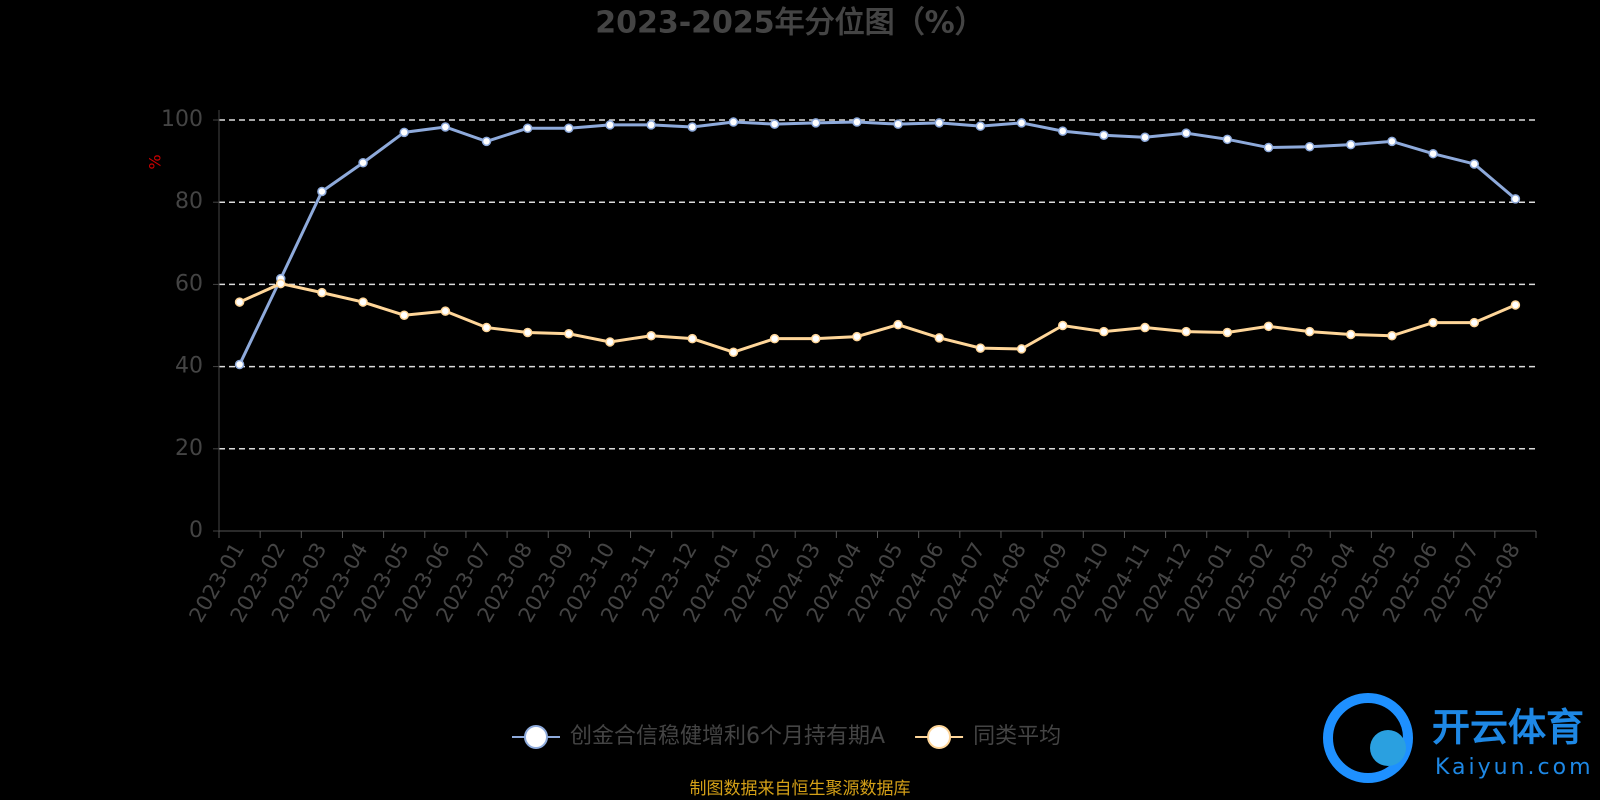  What do you see at coordinates (800, 789) in the screenshot?
I see `source-note: 制图数据来自恒生聚源数据库` at bounding box center [800, 789].